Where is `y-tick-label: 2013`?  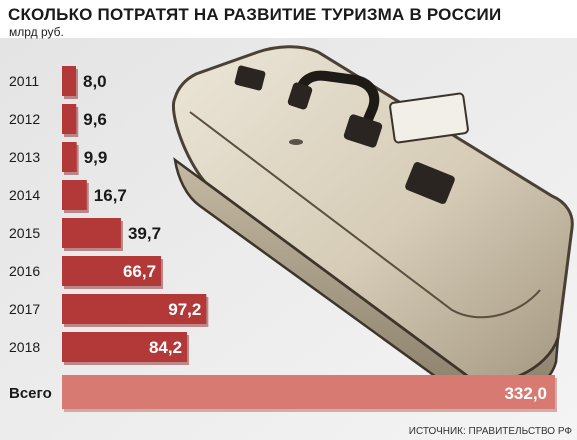 y-tick-label: 2013 is located at coordinates (24, 157).